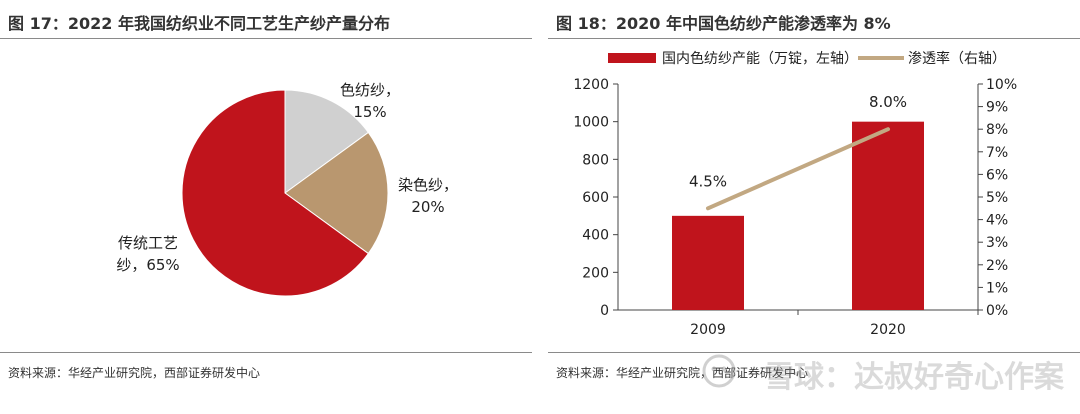 The height and width of the screenshot is (414, 1080). Describe the element at coordinates (997, 288) in the screenshot. I see `right-tick-label-1: 1%` at that location.